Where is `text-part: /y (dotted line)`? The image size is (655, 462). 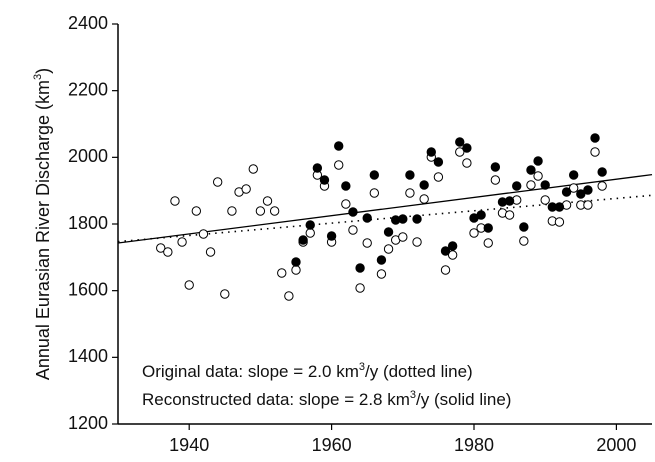
text-part: /y (dotted line) is located at coordinates (419, 371).